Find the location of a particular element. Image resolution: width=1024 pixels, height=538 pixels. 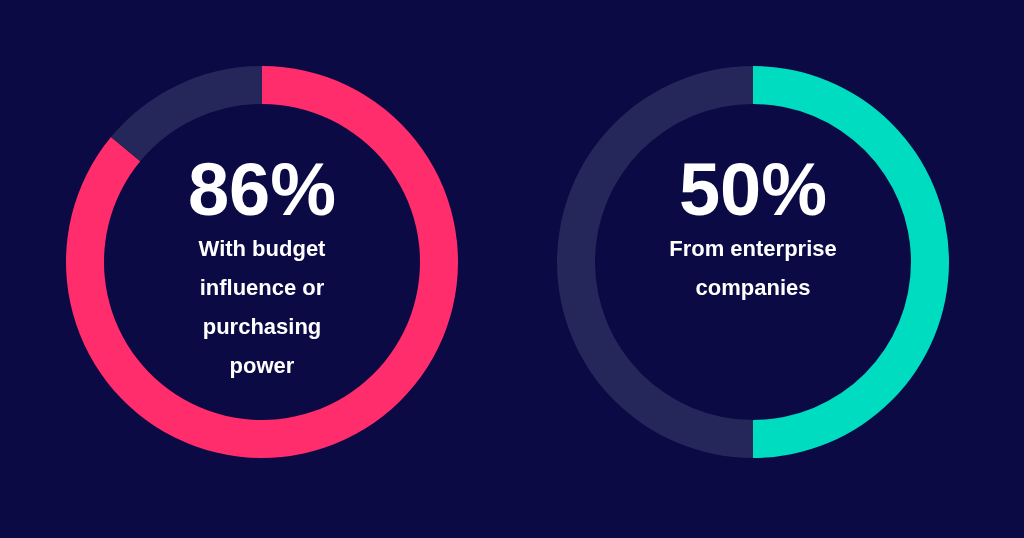

data-label: 50% is located at coordinates (753, 189).